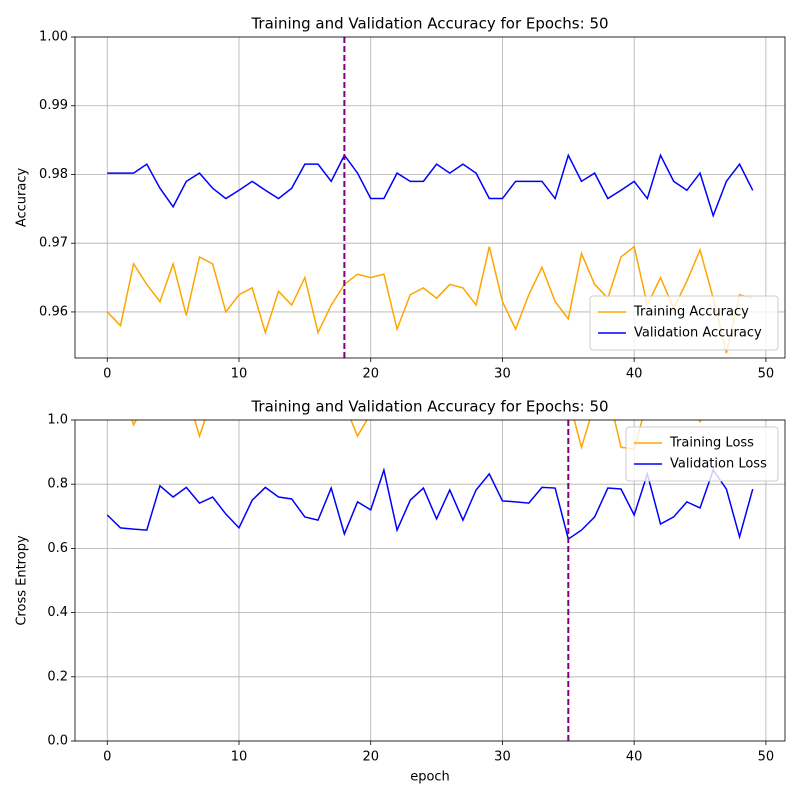 This screenshot has height=800, width=800. I want to click on y-tick-label: 0.6, so click(57, 548).